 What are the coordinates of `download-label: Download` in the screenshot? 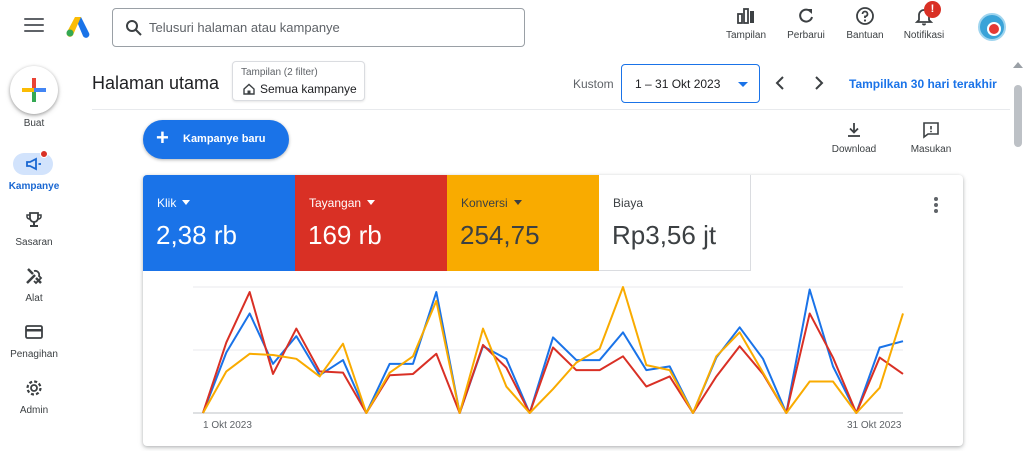 It's located at (854, 149).